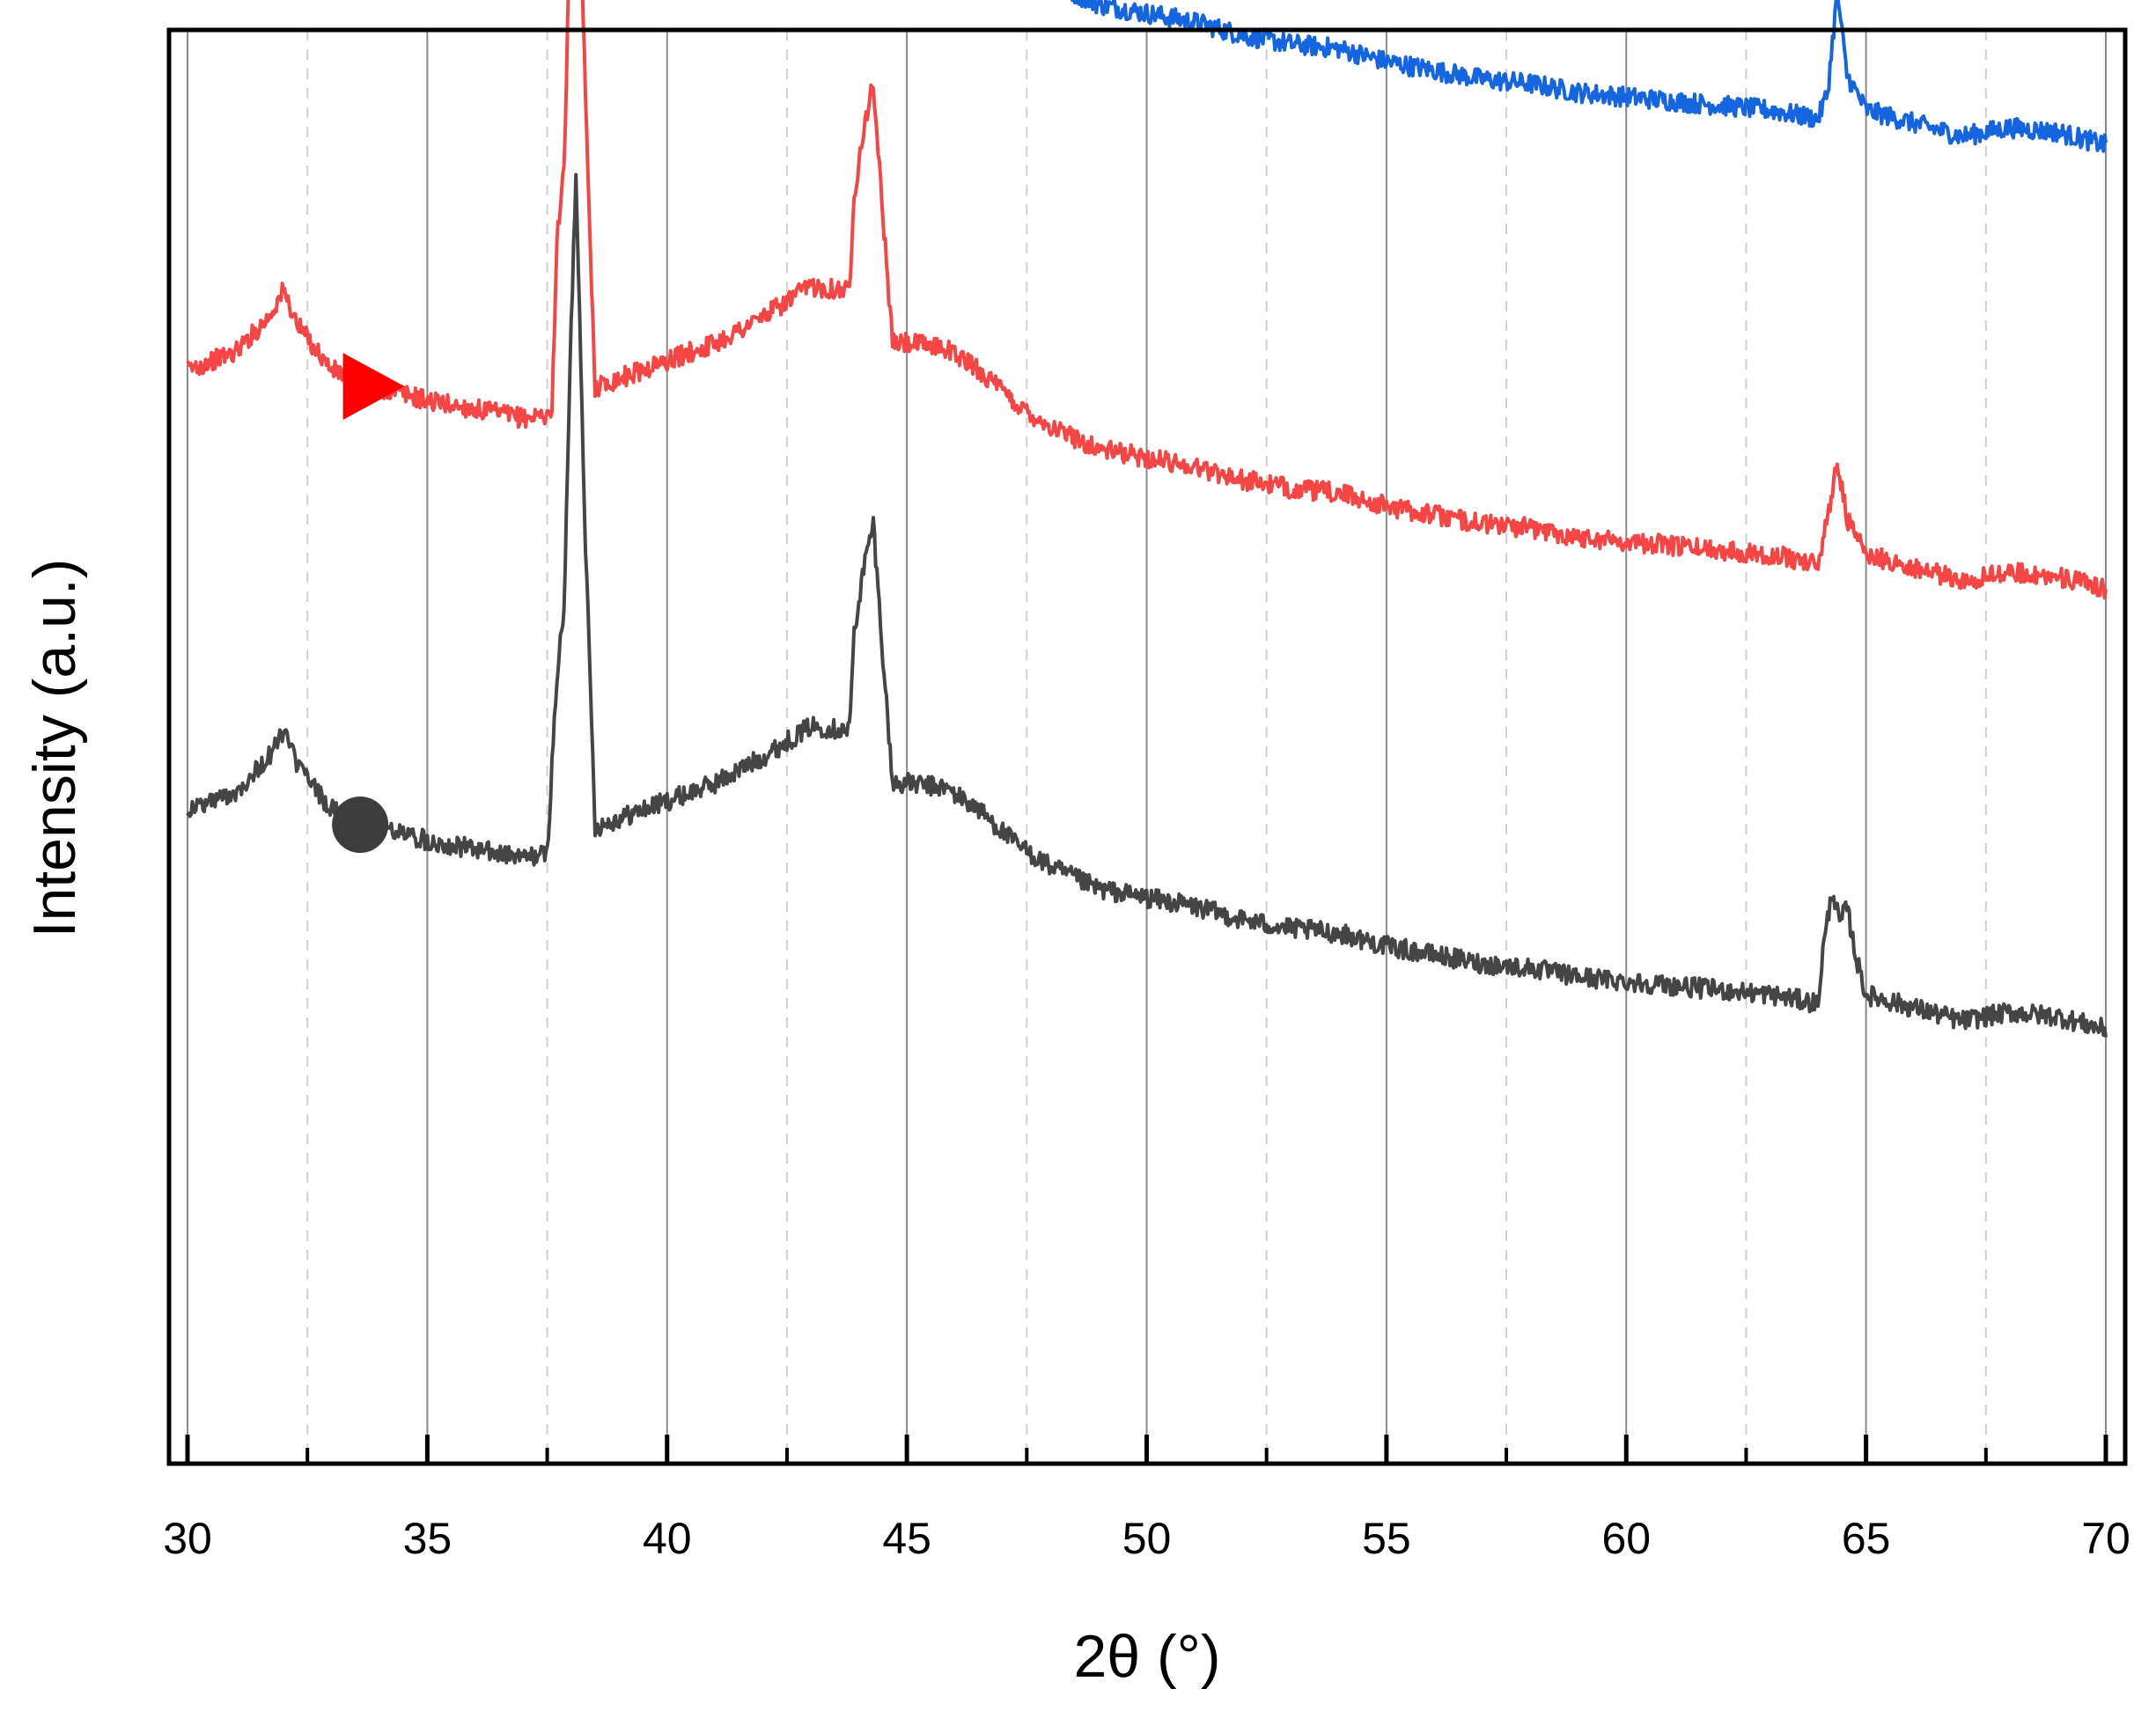  Describe the element at coordinates (1867, 1538) in the screenshot. I see `x-tick-label: 65` at that location.